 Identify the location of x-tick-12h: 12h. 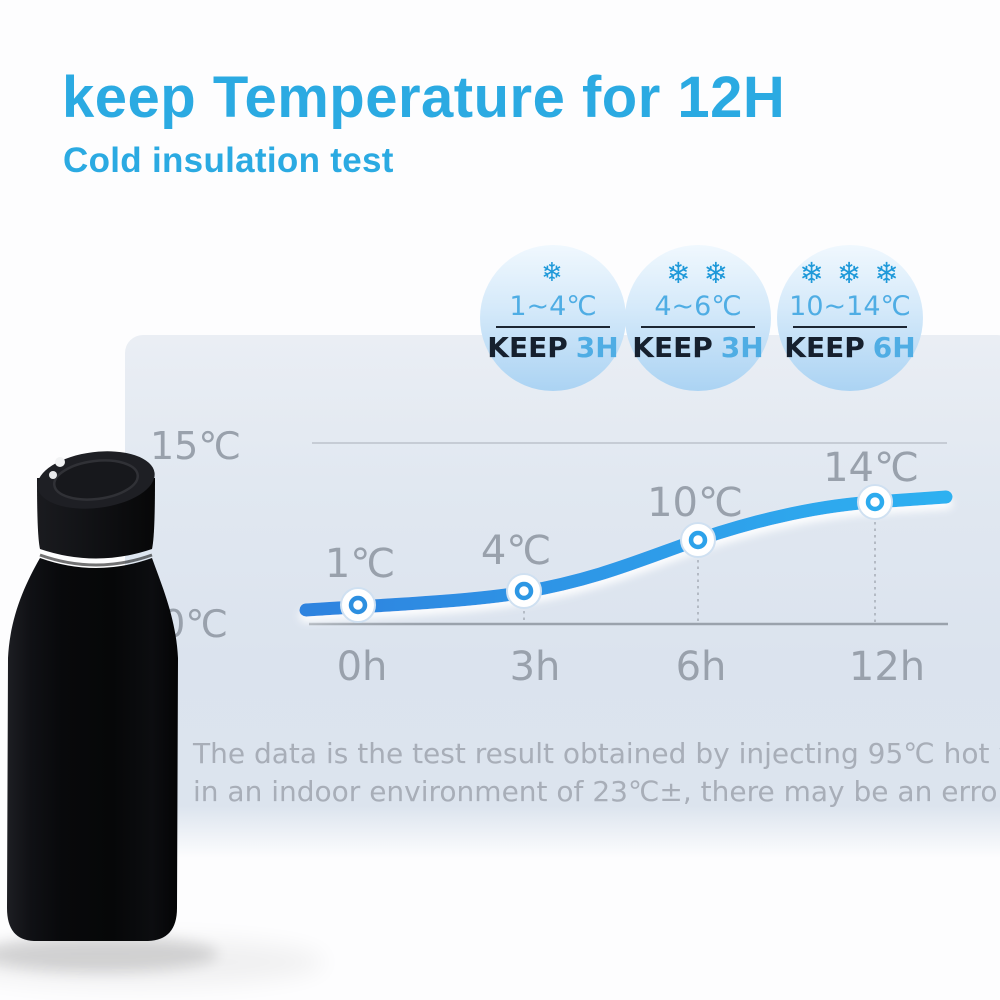
(887, 667).